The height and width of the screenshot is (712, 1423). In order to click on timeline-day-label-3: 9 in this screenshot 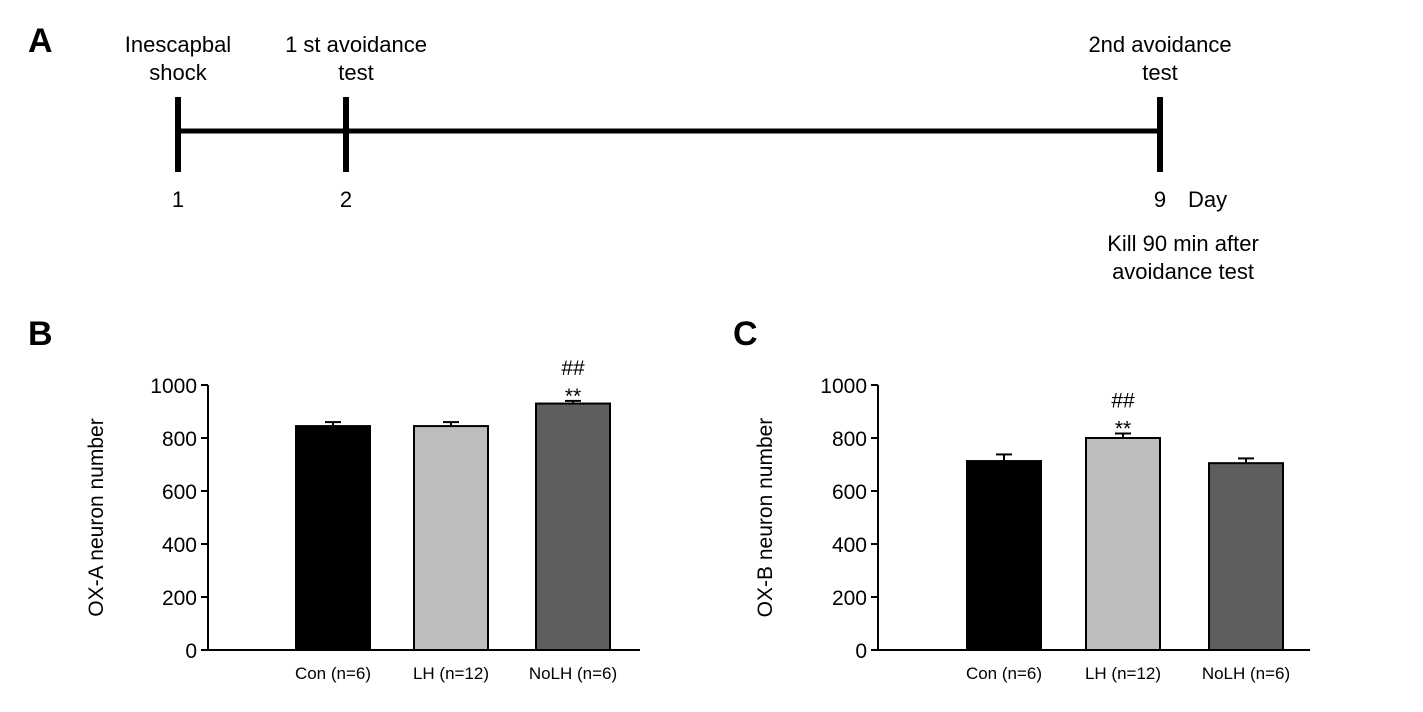, I will do `click(1160, 199)`.